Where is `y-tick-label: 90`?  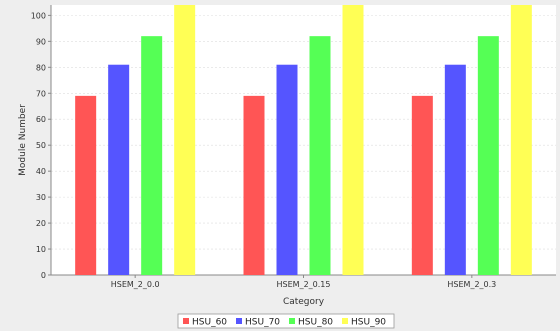
y-tick-label: 90 is located at coordinates (41, 41).